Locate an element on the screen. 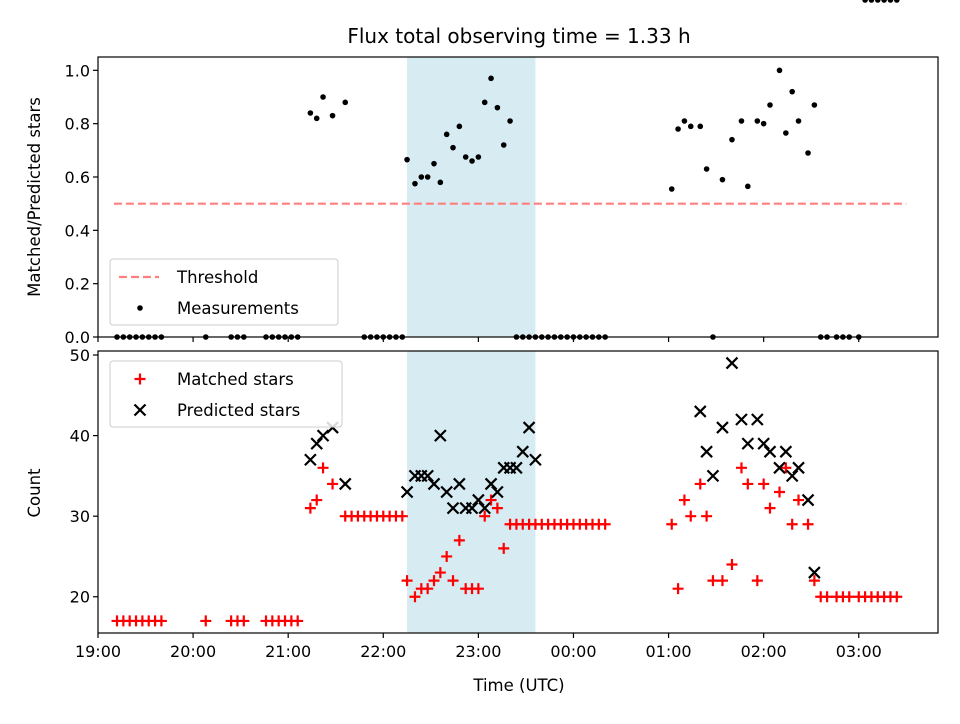 Image resolution: width=960 pixels, height=724 pixels. x-tick-label: 02:00 is located at coordinates (764, 651).